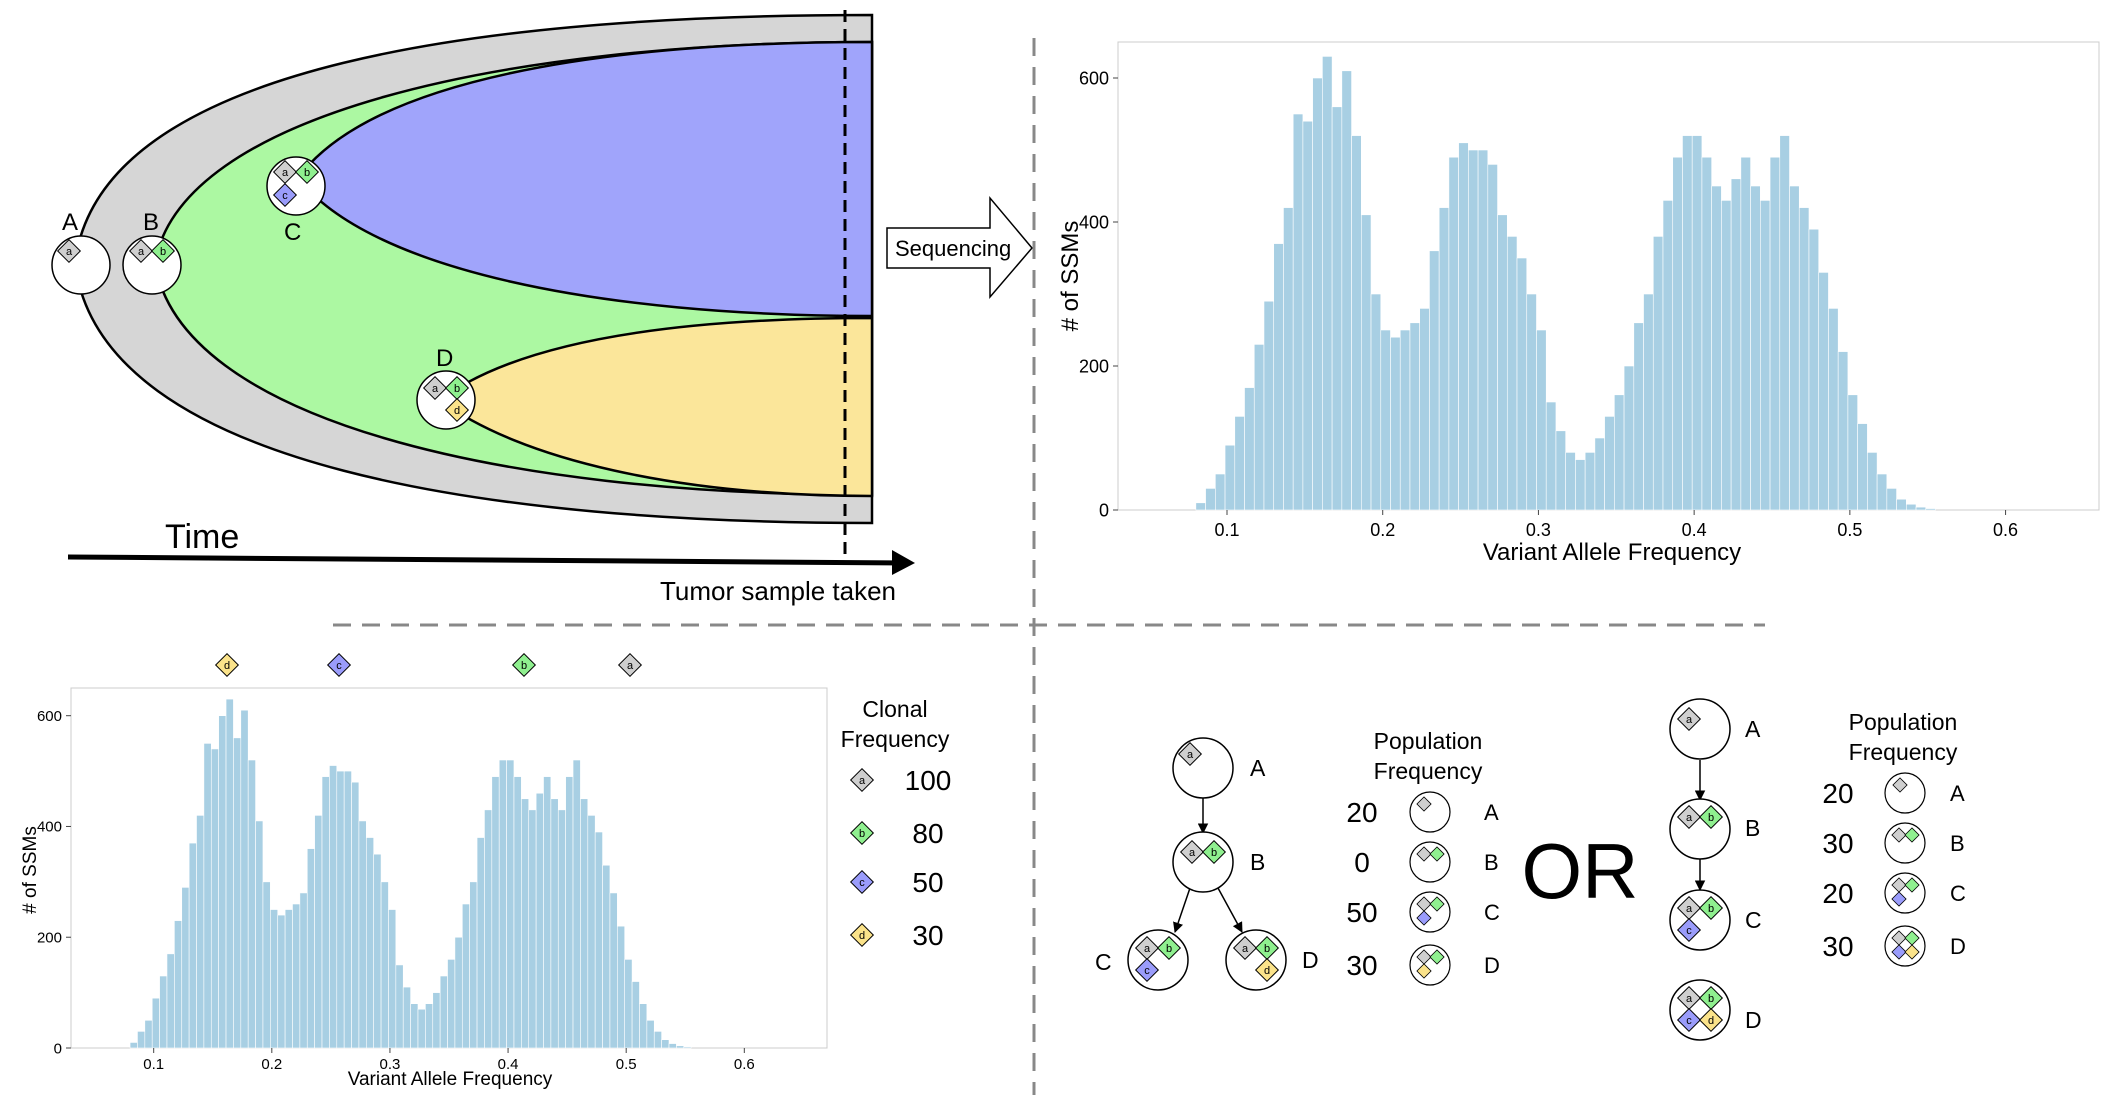  What do you see at coordinates (1958, 893) in the screenshot?
I see `svg-text: C` at bounding box center [1958, 893].